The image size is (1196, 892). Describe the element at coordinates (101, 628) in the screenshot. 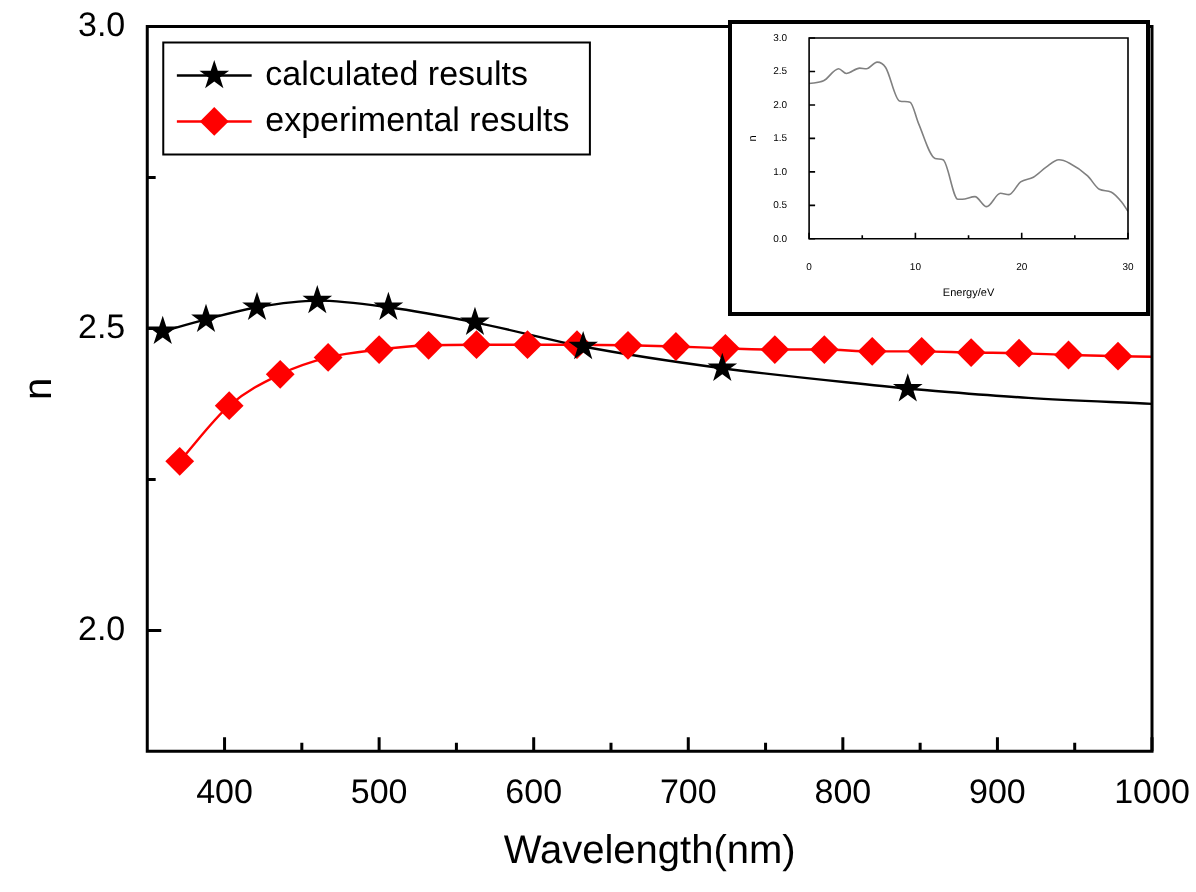

I see `y-tick-label: 2.0` at that location.